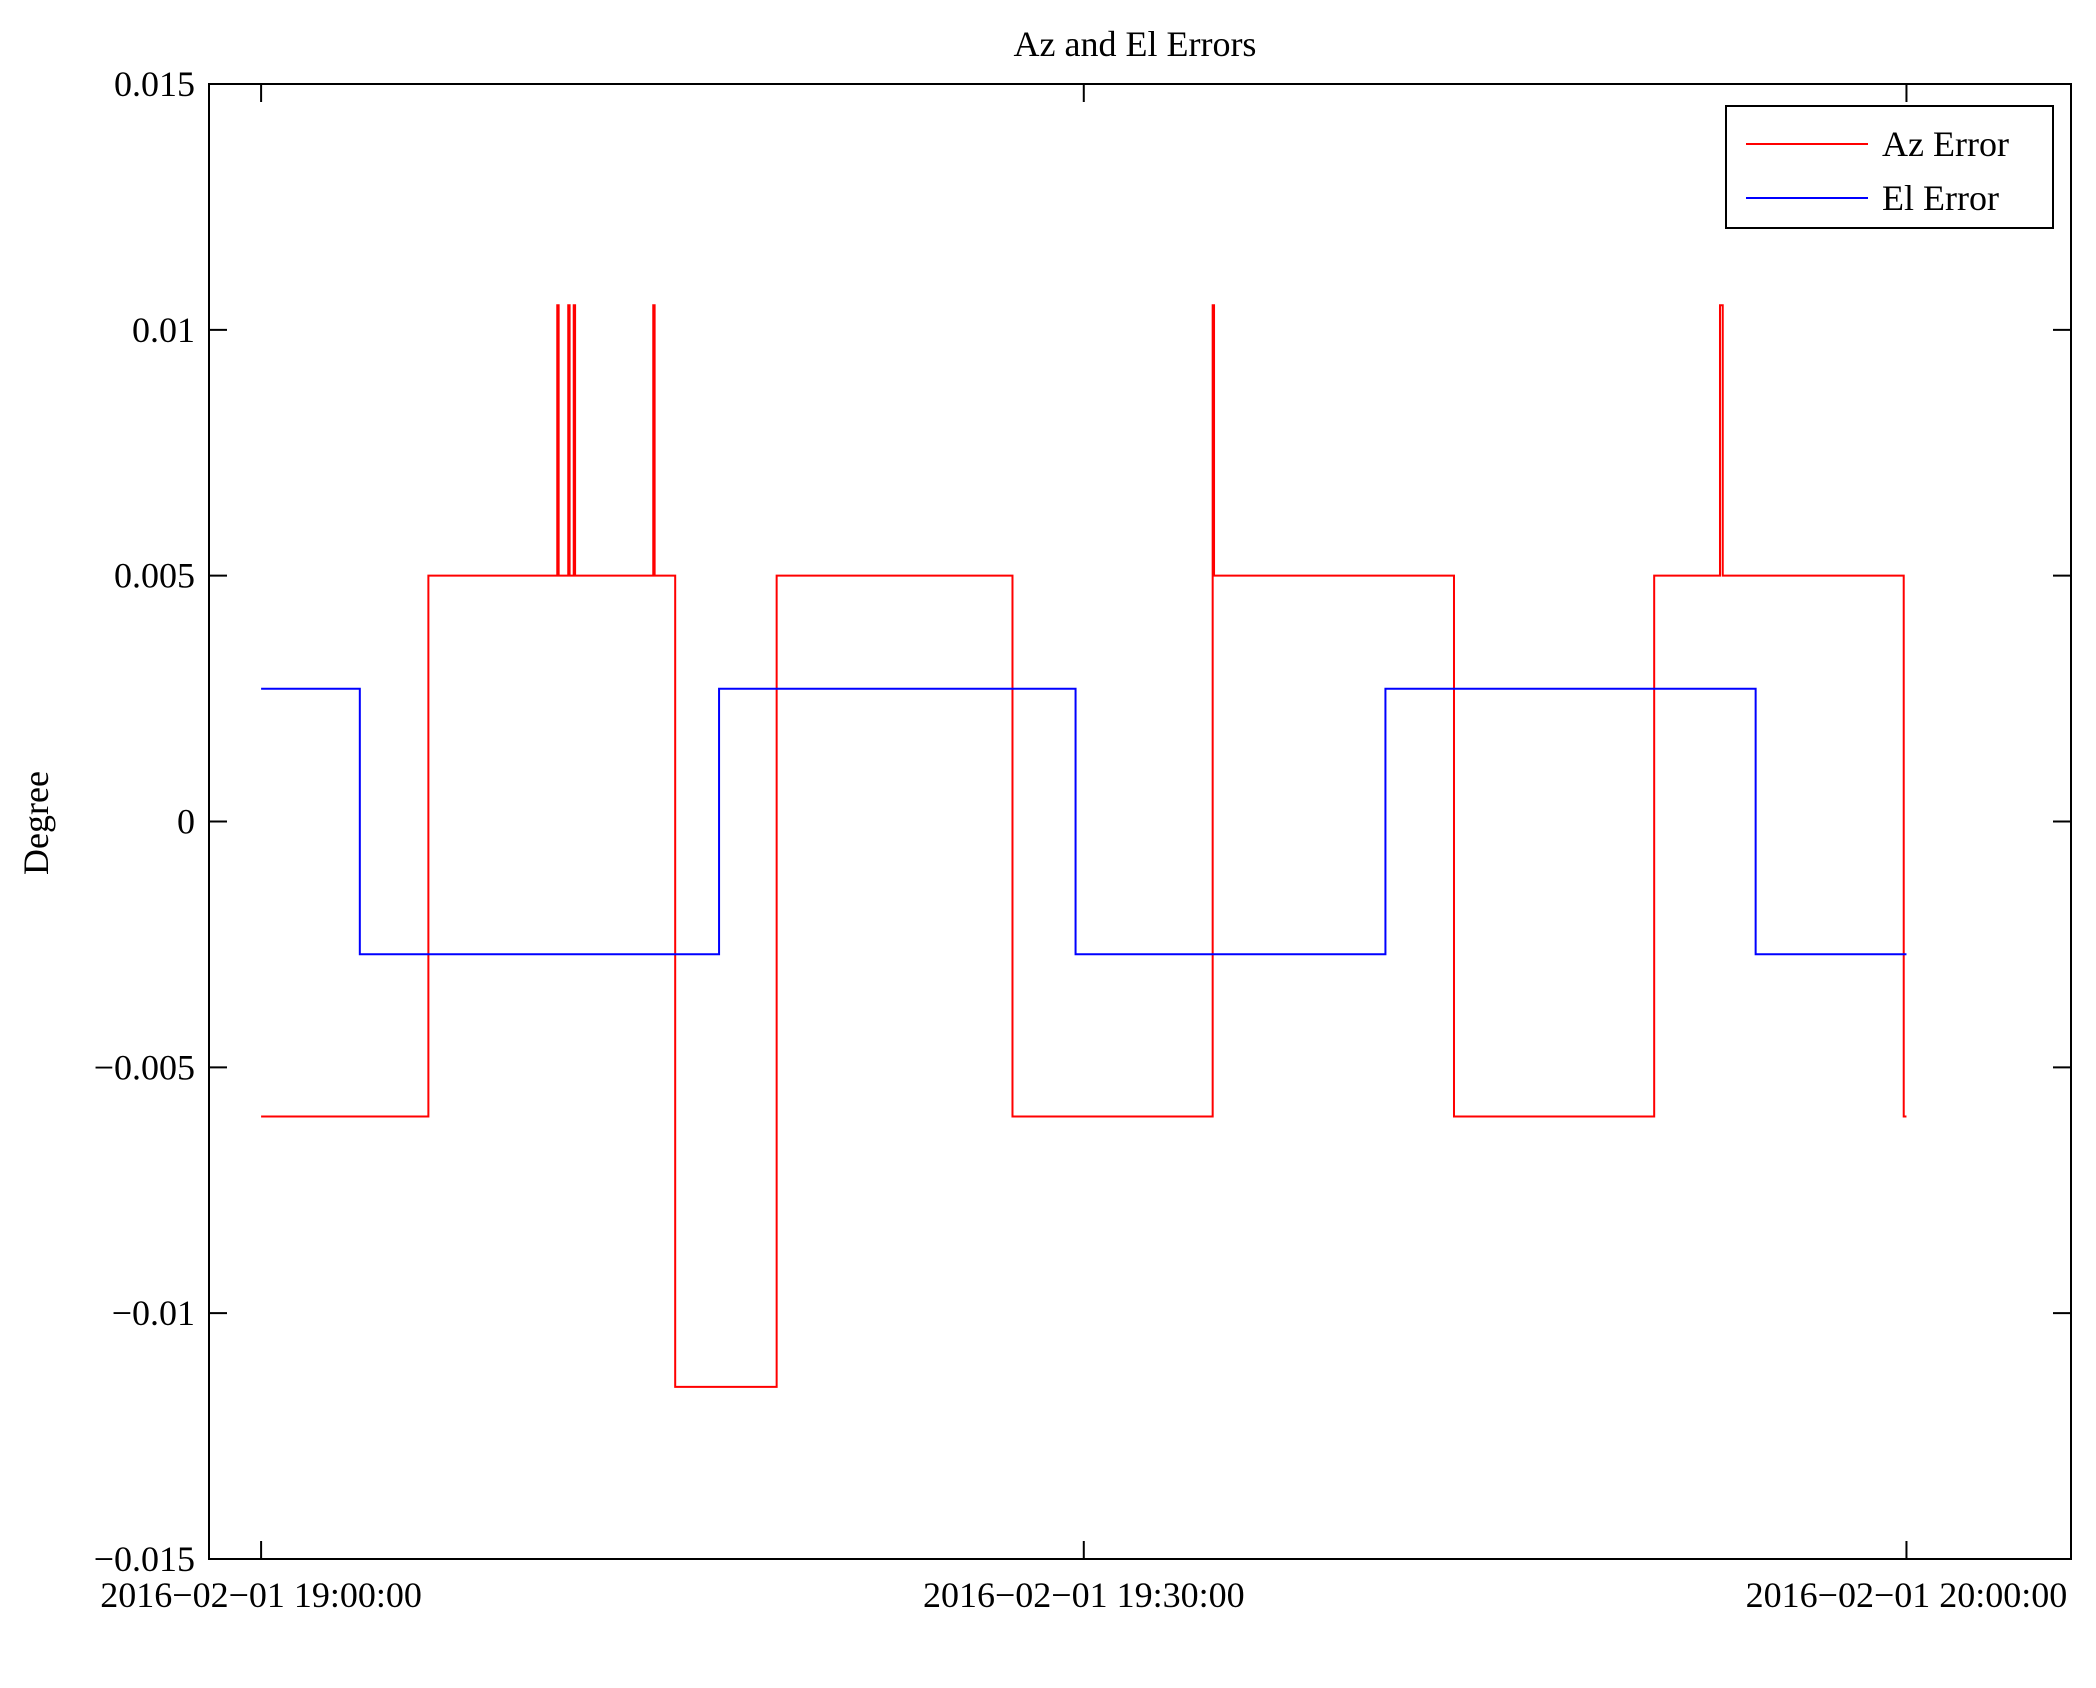 This screenshot has width=2096, height=1688. I want to click on y-axis-title: Degree, so click(36, 823).